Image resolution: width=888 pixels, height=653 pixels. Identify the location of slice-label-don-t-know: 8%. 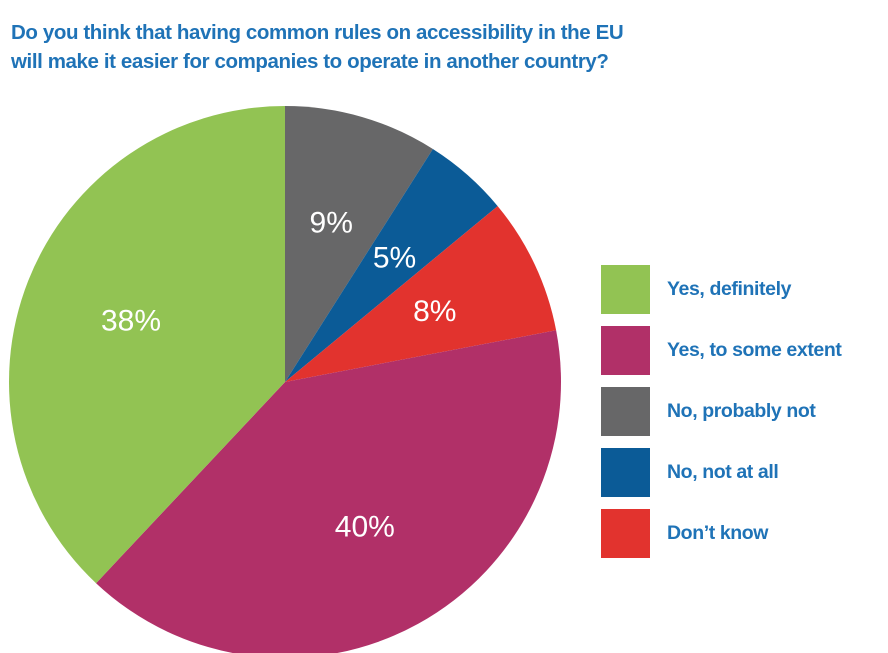
(434, 311).